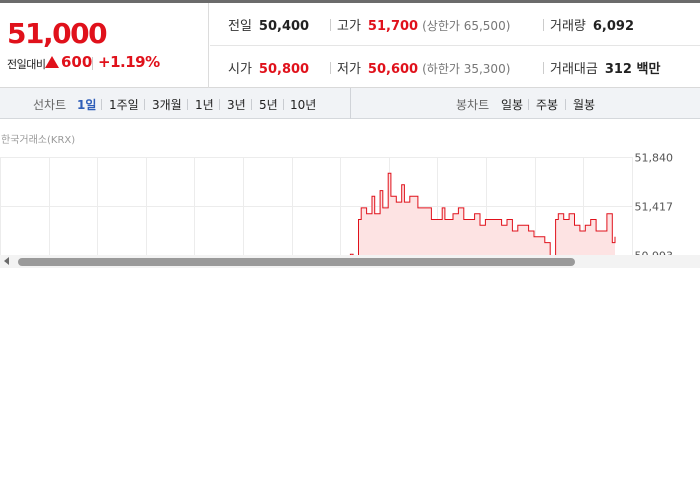  Describe the element at coordinates (284, 69) in the screenshot. I see `stat-value: 50,800` at that location.